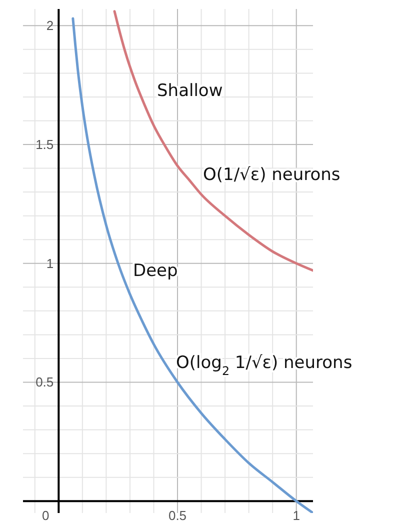  Describe the element at coordinates (50, 26) in the screenshot. I see `y-tick-label: 2` at that location.